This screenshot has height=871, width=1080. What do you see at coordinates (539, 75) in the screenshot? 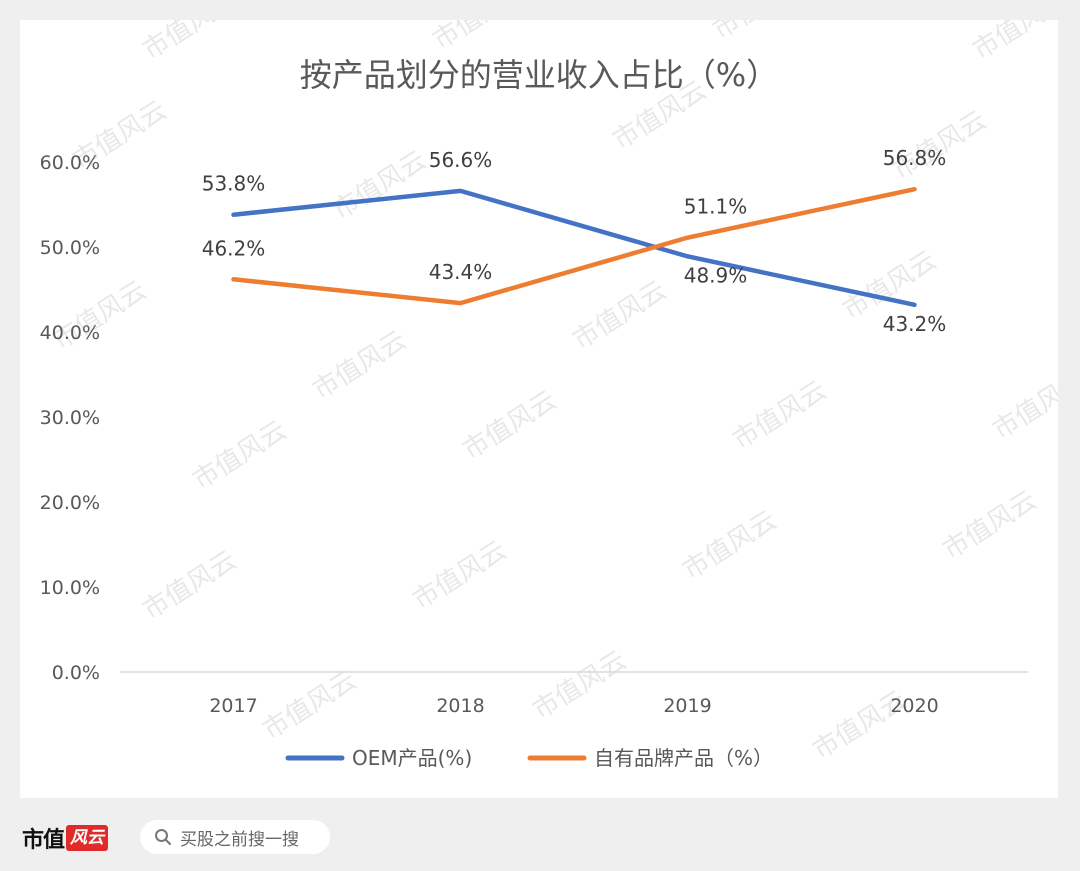
I see `chart-title: 按产品划分的营业收入占比（%）` at bounding box center [539, 75].